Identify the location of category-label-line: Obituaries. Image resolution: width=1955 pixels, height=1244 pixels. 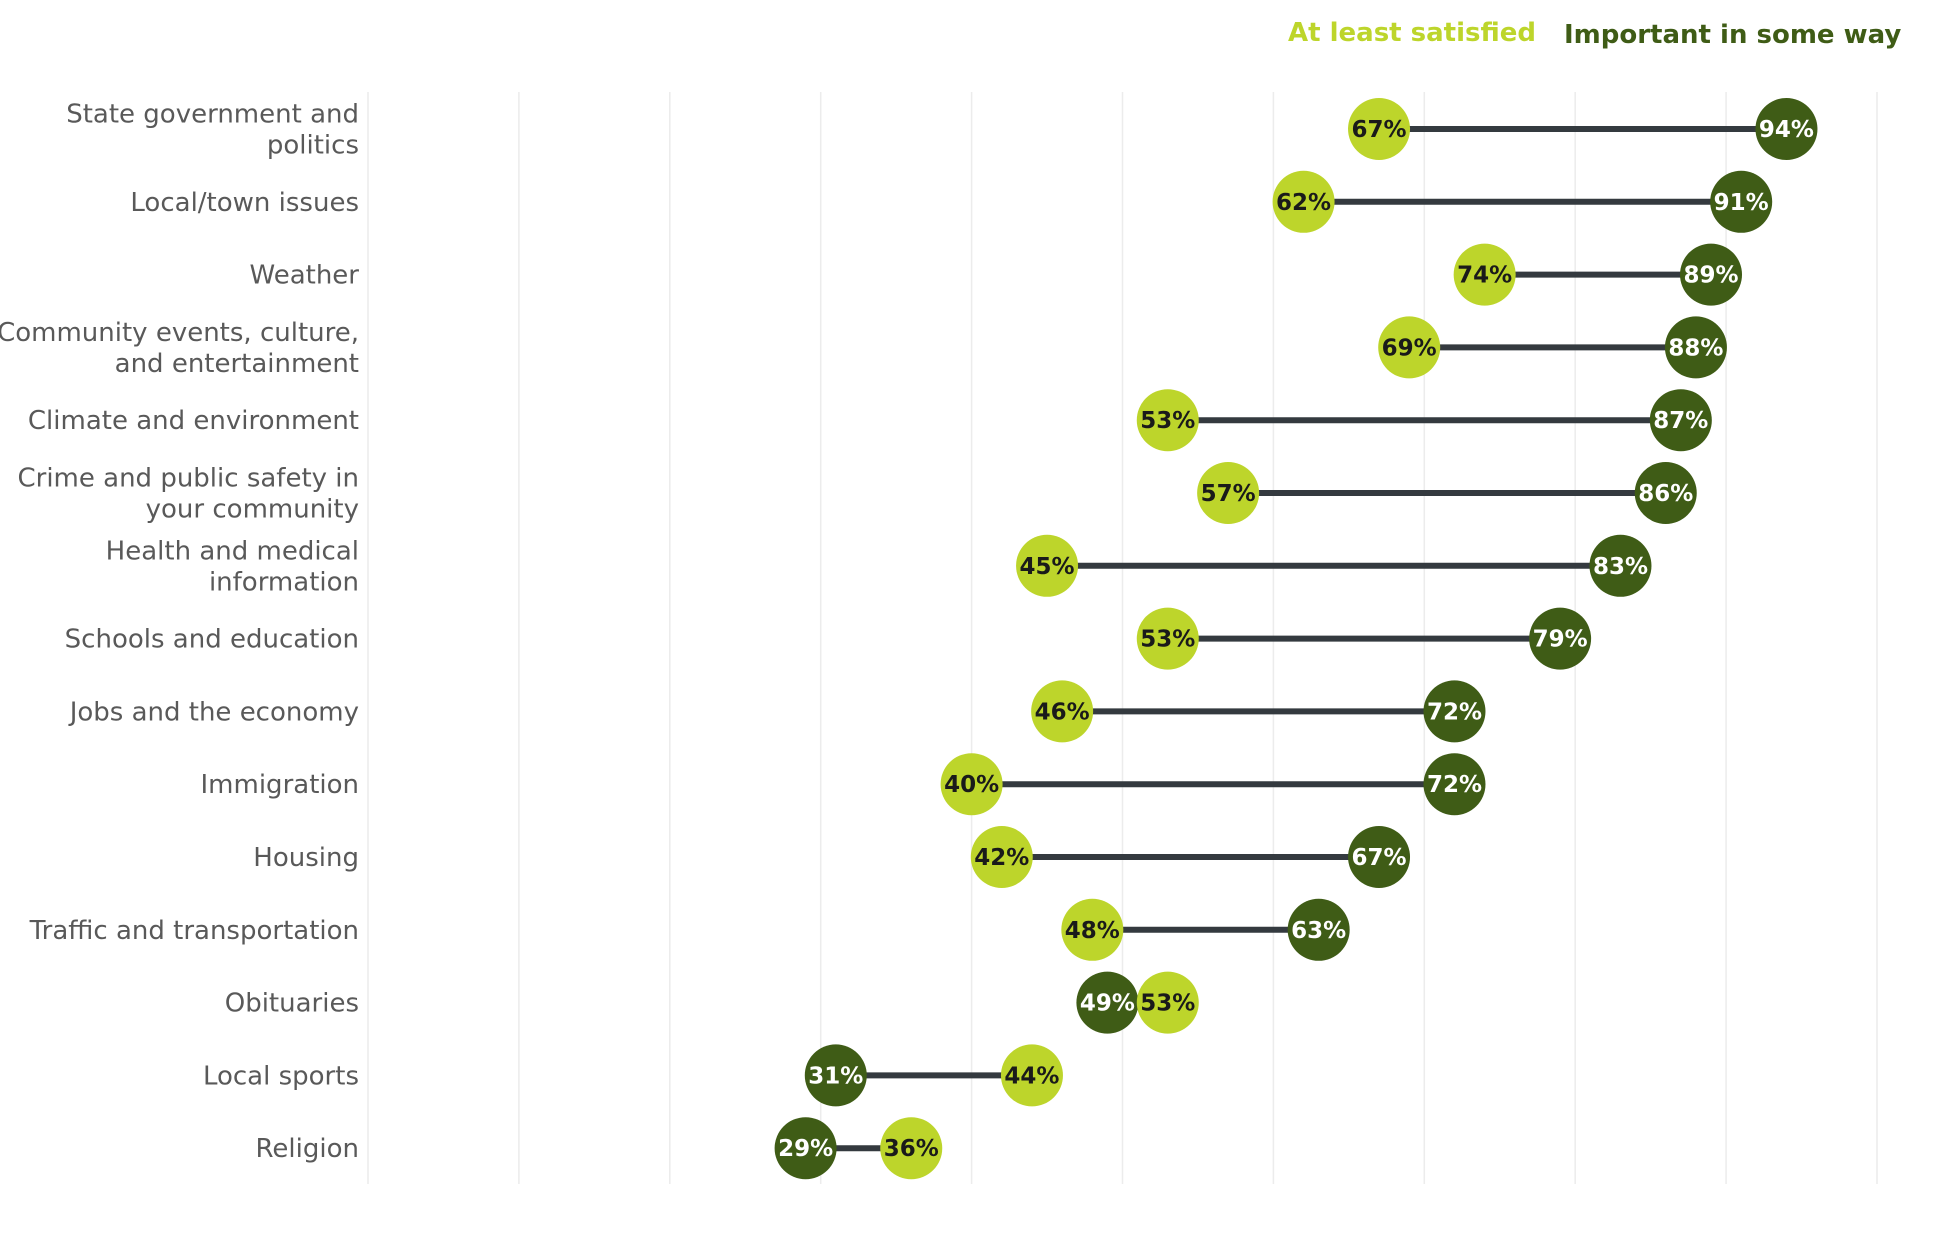
(292, 1004).